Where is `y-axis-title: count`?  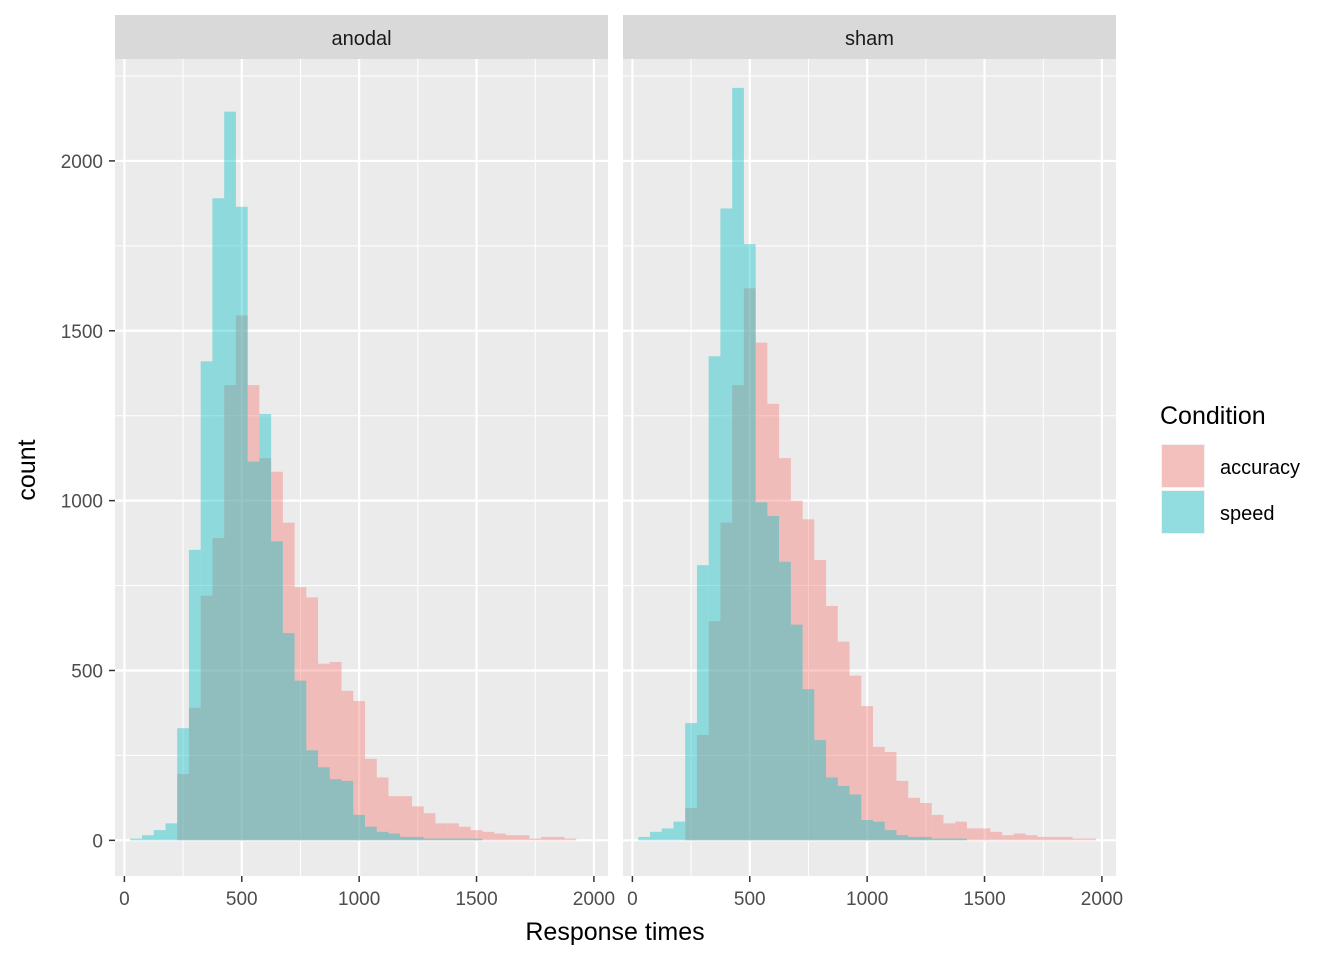 y-axis-title: count is located at coordinates (27, 469).